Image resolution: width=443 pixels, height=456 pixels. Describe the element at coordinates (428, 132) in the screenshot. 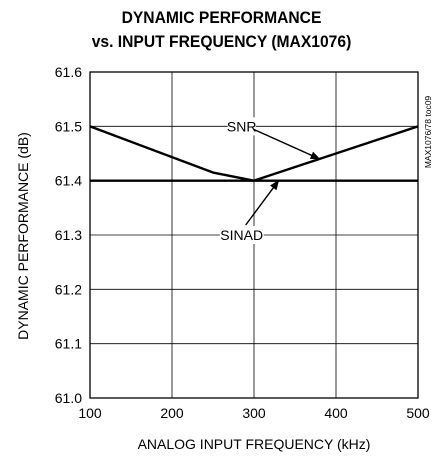

I see `watermark-code: MAX1076/78 toc09` at that location.